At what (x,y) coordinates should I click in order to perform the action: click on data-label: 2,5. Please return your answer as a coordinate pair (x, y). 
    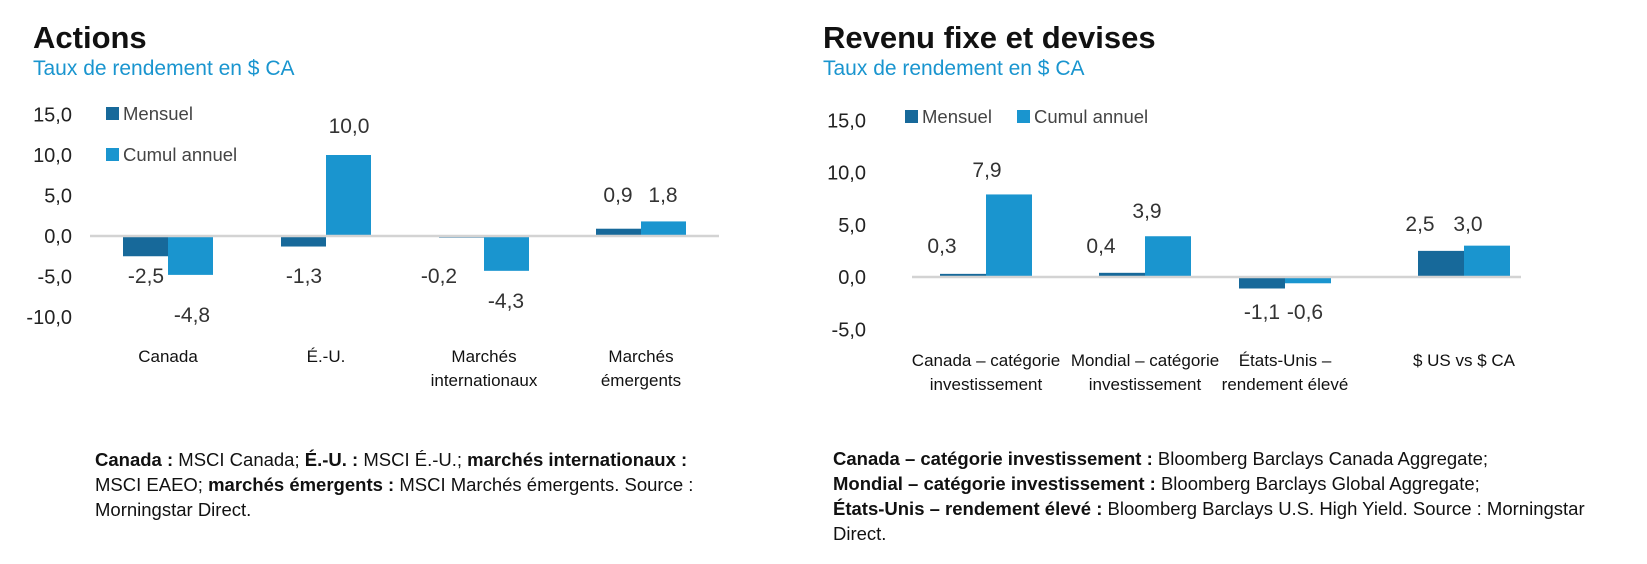
    Looking at the image, I should click on (1419, 224).